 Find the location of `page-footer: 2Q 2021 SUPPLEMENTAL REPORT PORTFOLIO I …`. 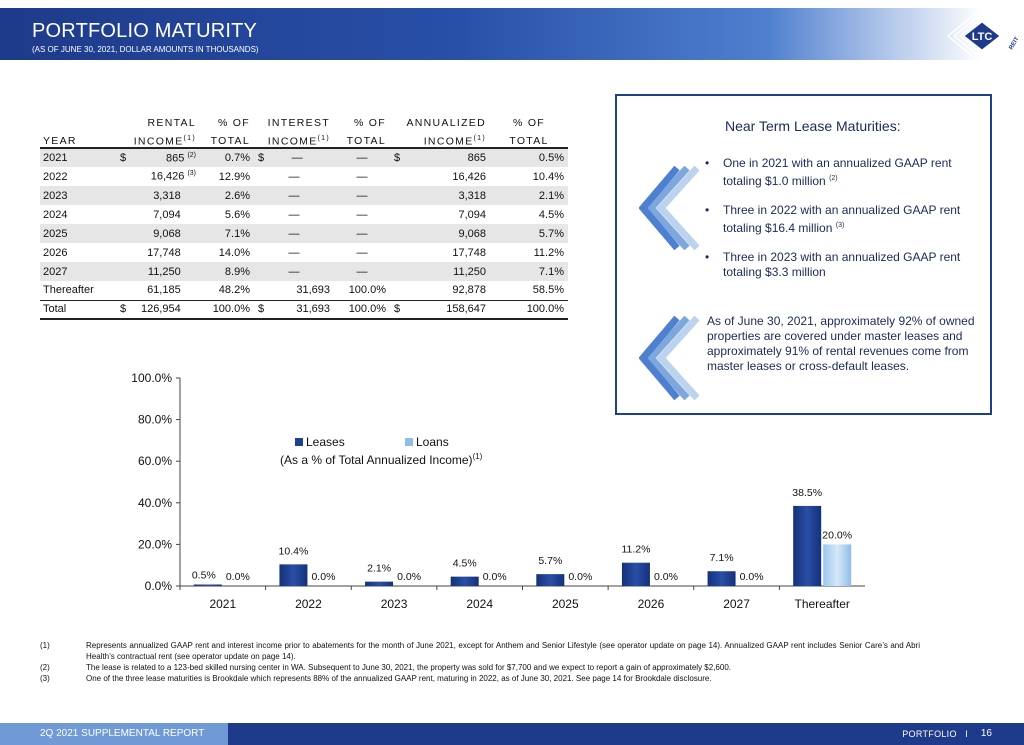

page-footer: 2Q 2021 SUPPLEMENTAL REPORT PORTFOLIO I … is located at coordinates (512, 734).